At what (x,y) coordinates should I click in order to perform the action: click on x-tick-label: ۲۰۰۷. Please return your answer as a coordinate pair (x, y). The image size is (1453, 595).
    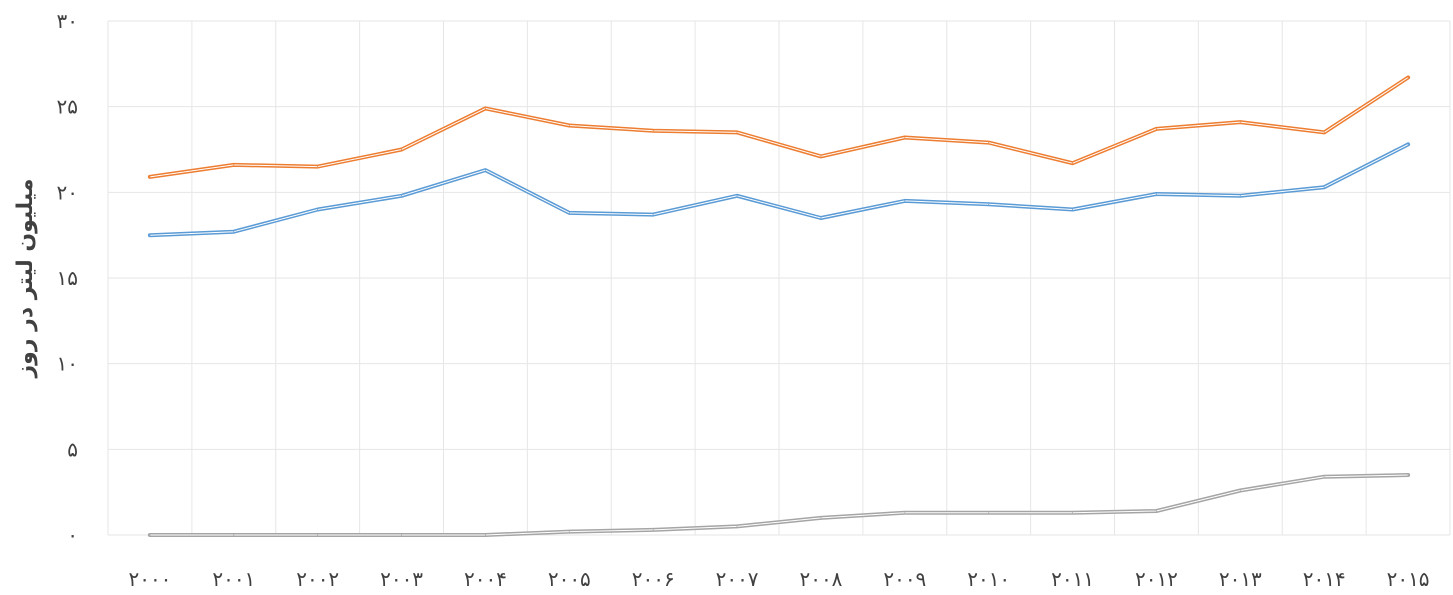
    Looking at the image, I should click on (737, 579).